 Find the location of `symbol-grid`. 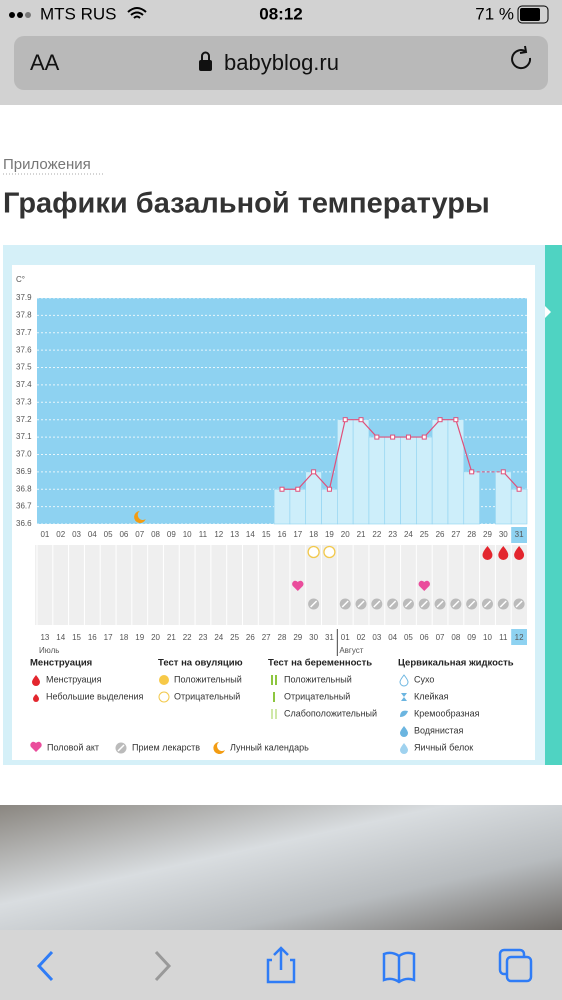

symbol-grid is located at coordinates (281, 585).